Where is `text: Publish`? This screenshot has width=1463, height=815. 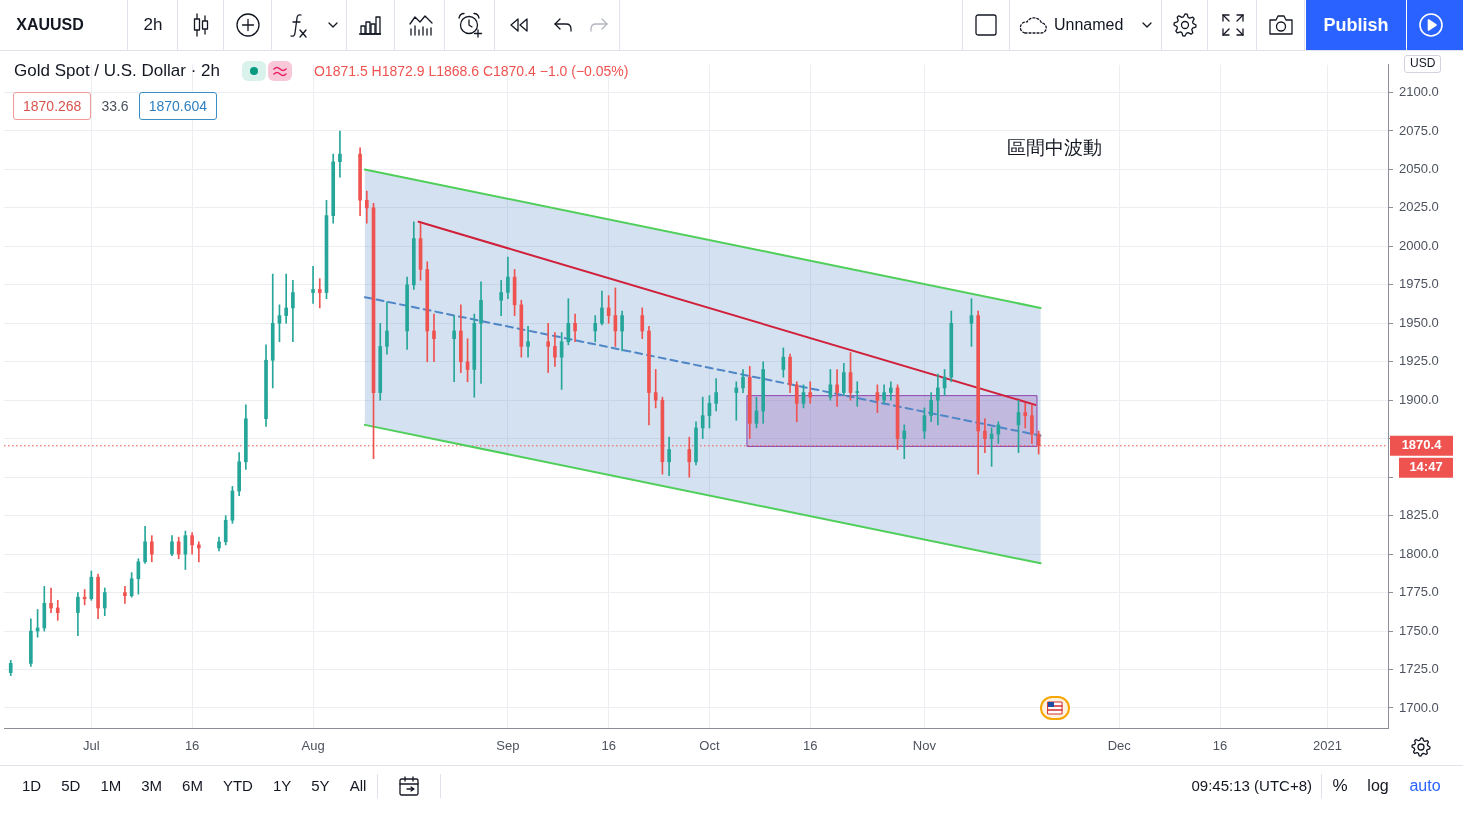 text: Publish is located at coordinates (1356, 25).